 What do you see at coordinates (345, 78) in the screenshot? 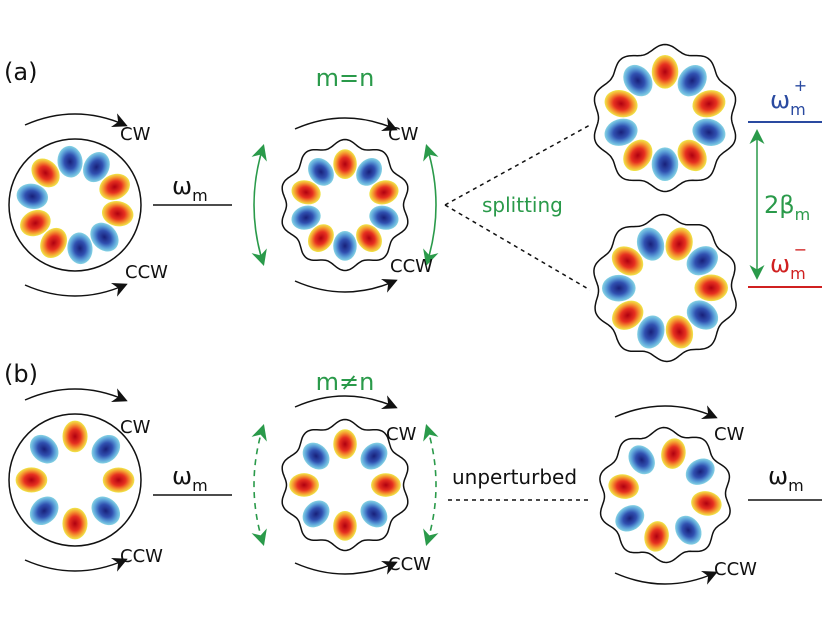
I see `condition: m=n` at bounding box center [345, 78].